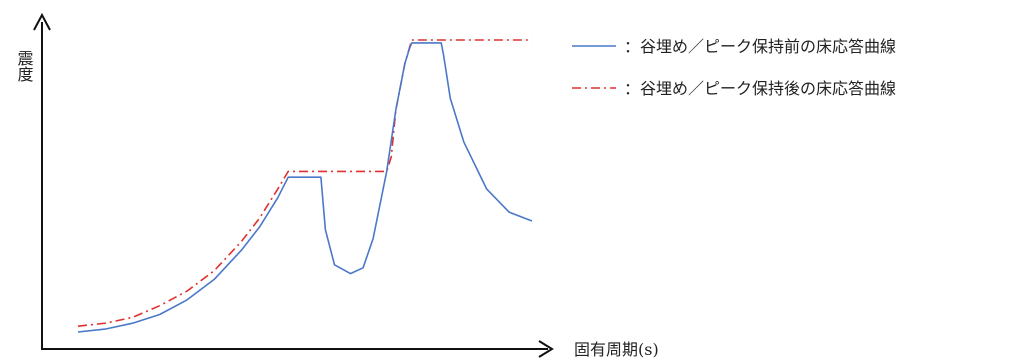 The width and height of the screenshot is (1036, 362). What do you see at coordinates (760, 46) in the screenshot?
I see `legend-label-1: ：谷埋め／ピーク保持前の床応答曲線` at bounding box center [760, 46].